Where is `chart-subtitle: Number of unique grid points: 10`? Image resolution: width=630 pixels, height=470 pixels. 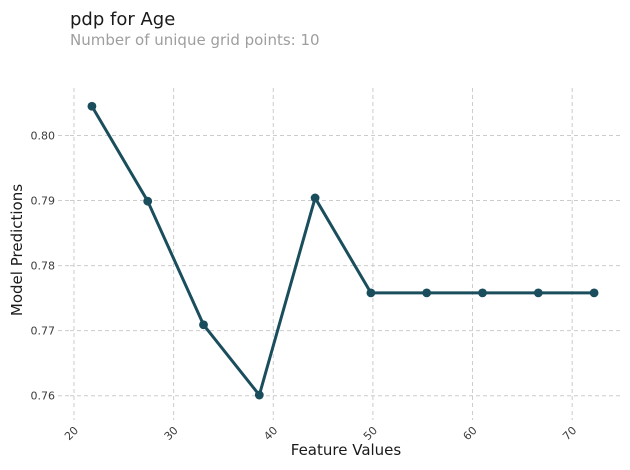 chart-subtitle: Number of unique grid points: 10 is located at coordinates (195, 40).